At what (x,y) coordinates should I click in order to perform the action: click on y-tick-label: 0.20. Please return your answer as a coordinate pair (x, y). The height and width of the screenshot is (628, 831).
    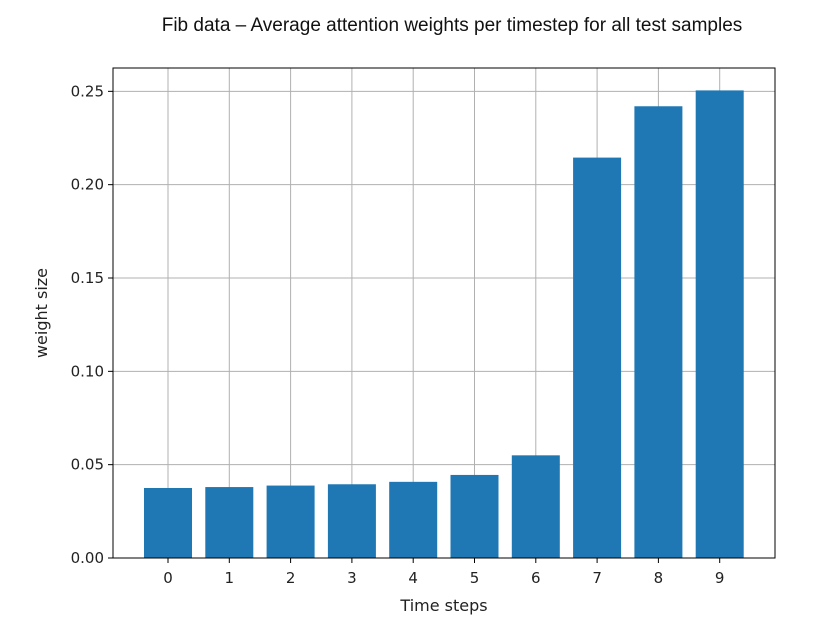
    Looking at the image, I should click on (87, 185).